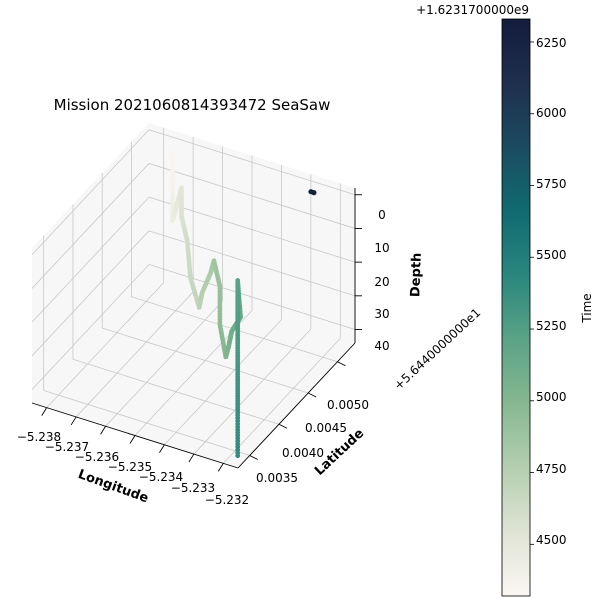 The height and width of the screenshot is (600, 600). Describe the element at coordinates (97, 457) in the screenshot. I see `x-tick-label: −5.236` at that location.